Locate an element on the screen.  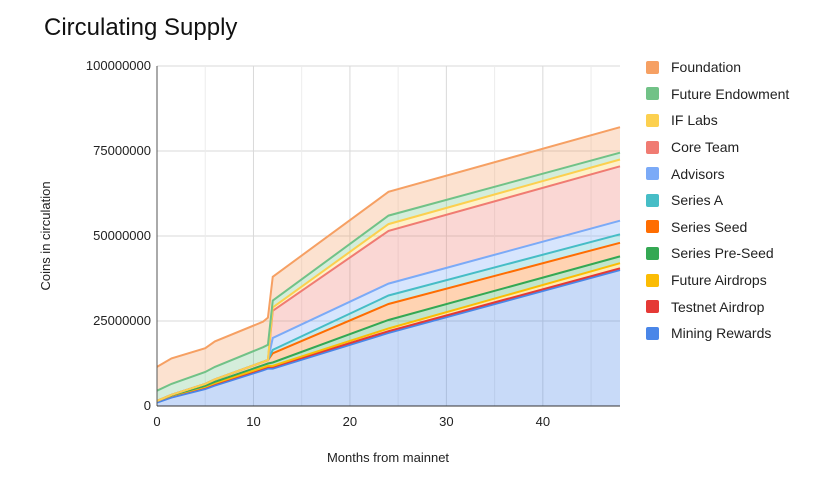
chart-title: Circulating Supply is located at coordinates (141, 27).